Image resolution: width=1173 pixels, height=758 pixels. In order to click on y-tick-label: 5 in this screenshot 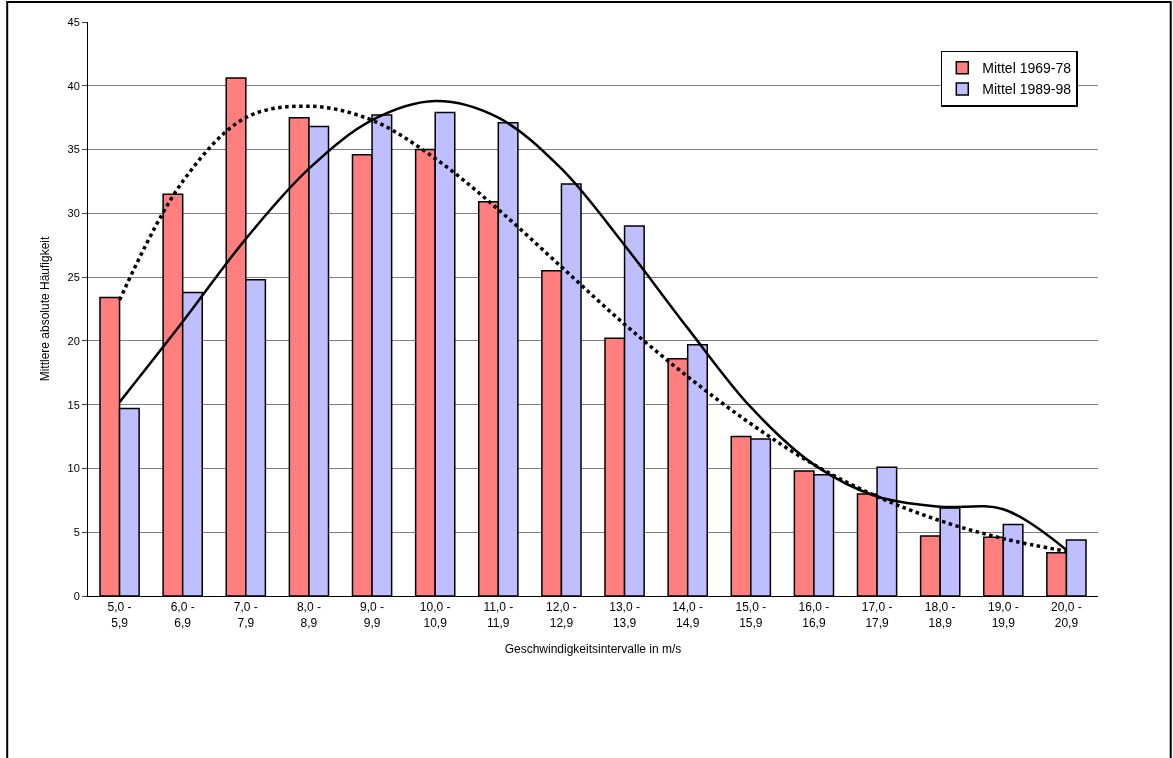, I will do `click(76, 532)`.